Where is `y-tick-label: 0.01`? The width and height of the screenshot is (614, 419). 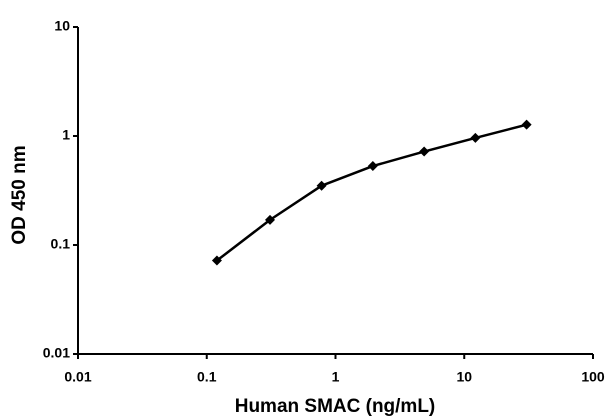
y-tick-label: 0.01 is located at coordinates (56, 353).